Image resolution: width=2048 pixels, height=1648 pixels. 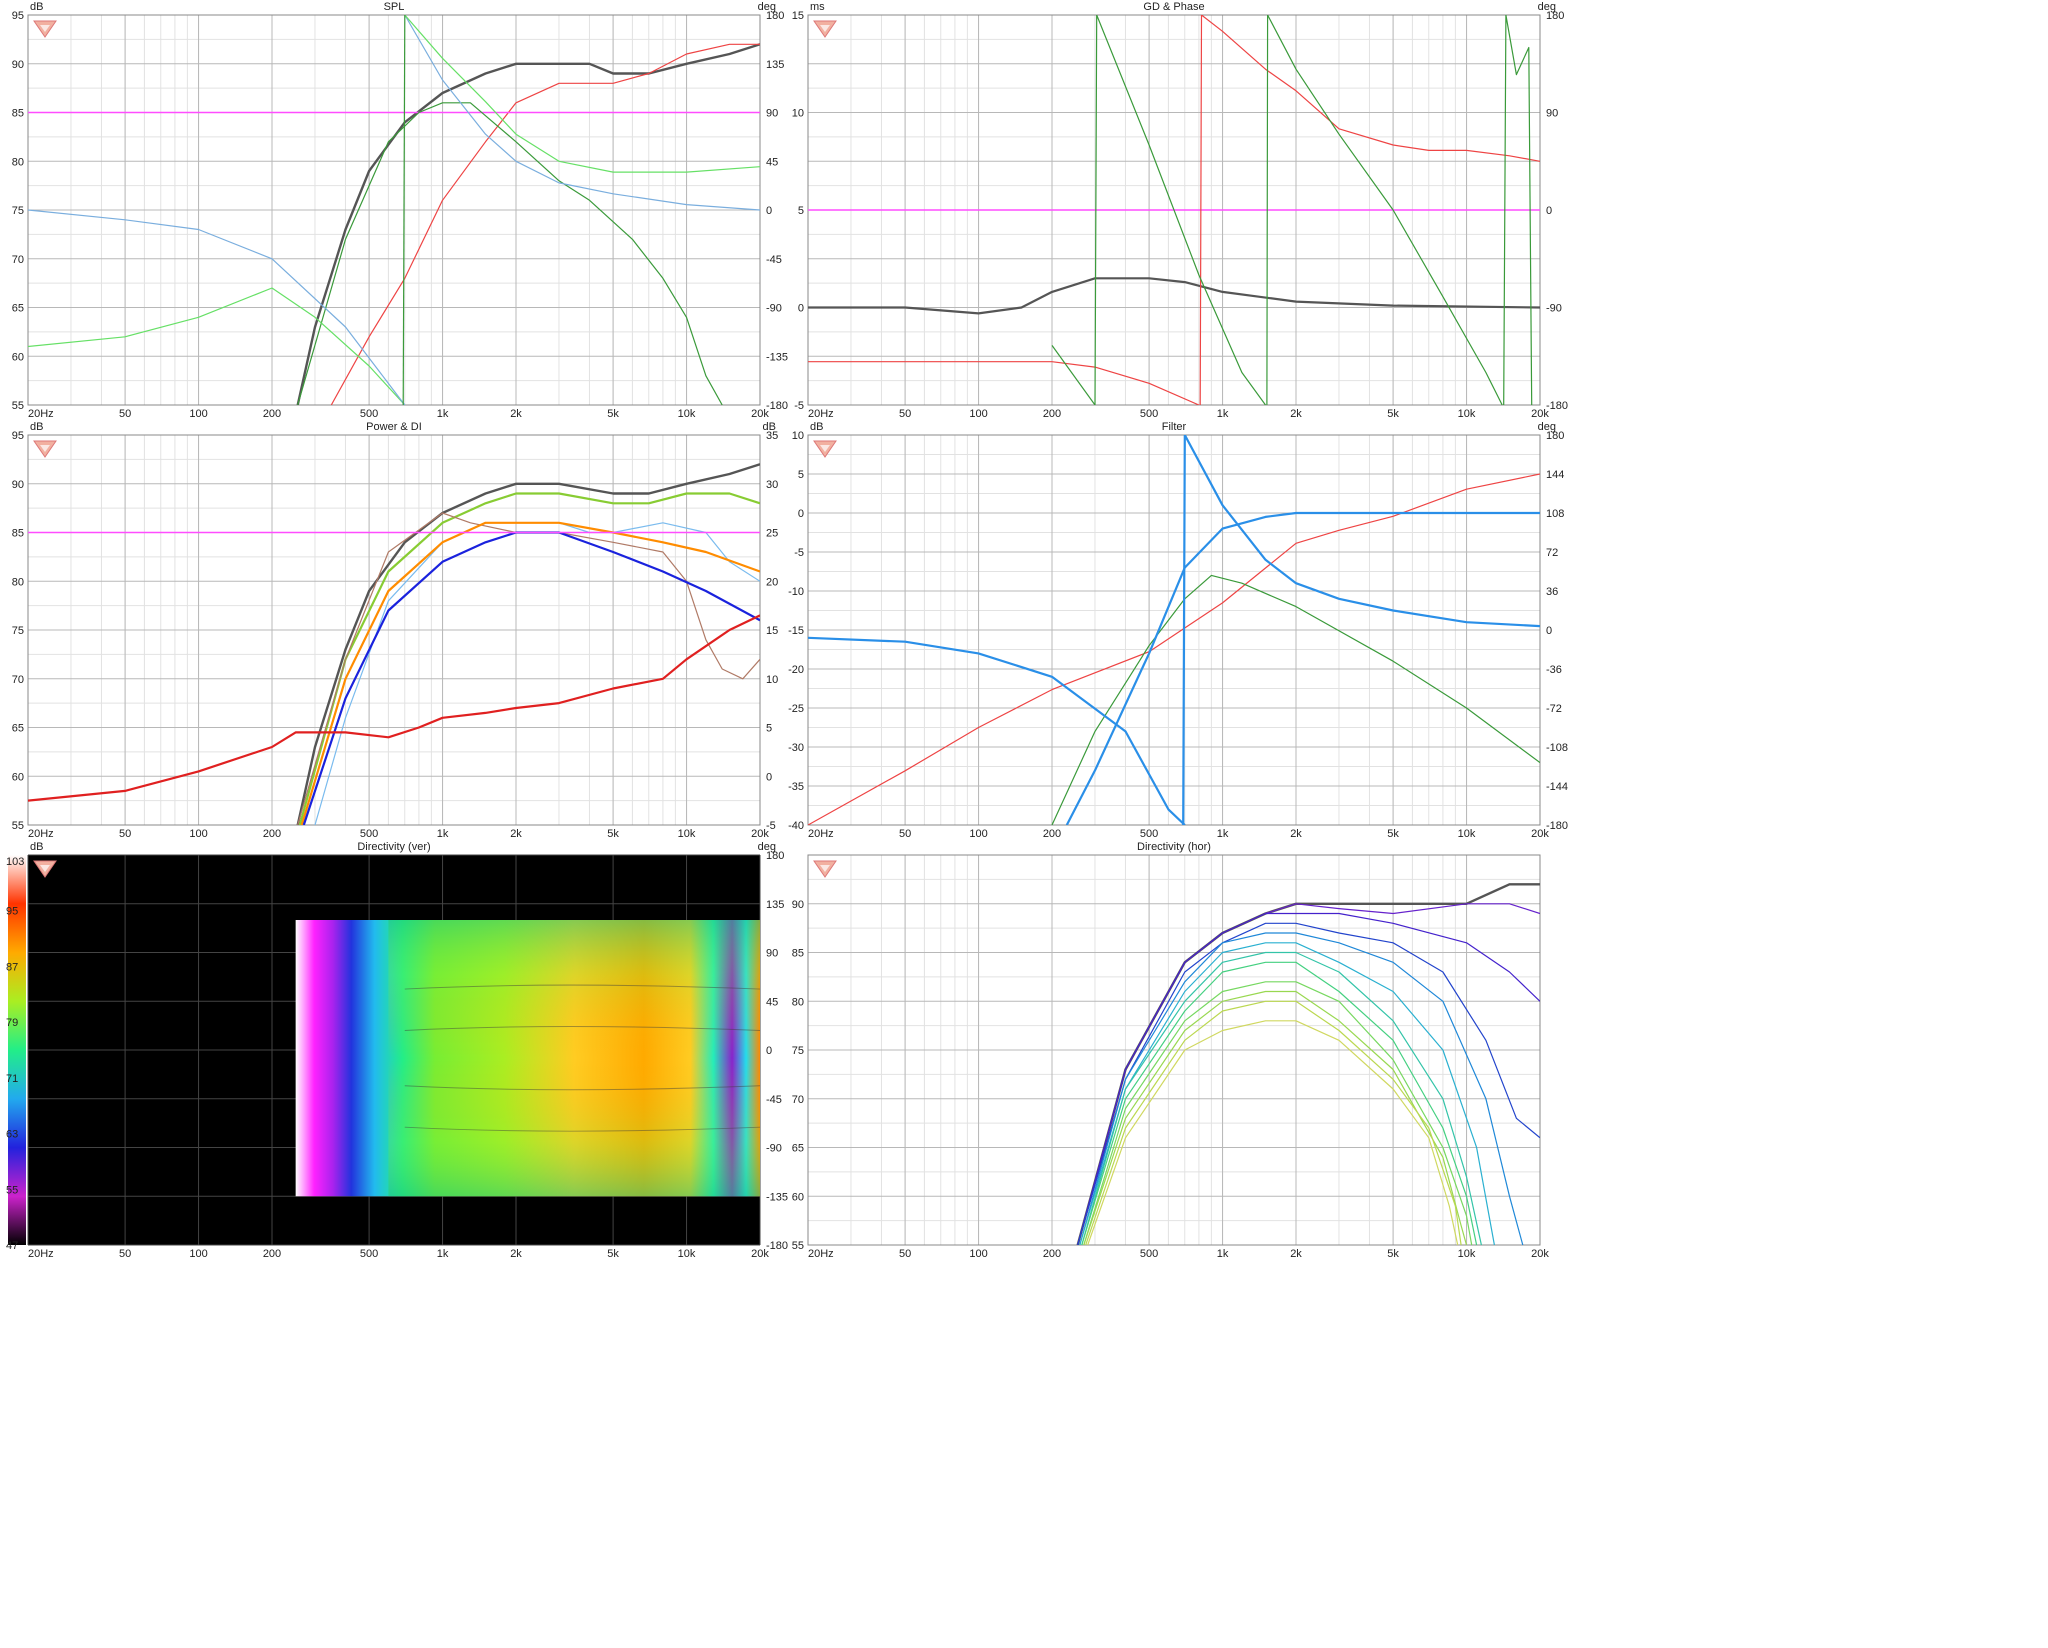 What do you see at coordinates (18, 114) in the screenshot?
I see `y-tick-label: 85` at bounding box center [18, 114].